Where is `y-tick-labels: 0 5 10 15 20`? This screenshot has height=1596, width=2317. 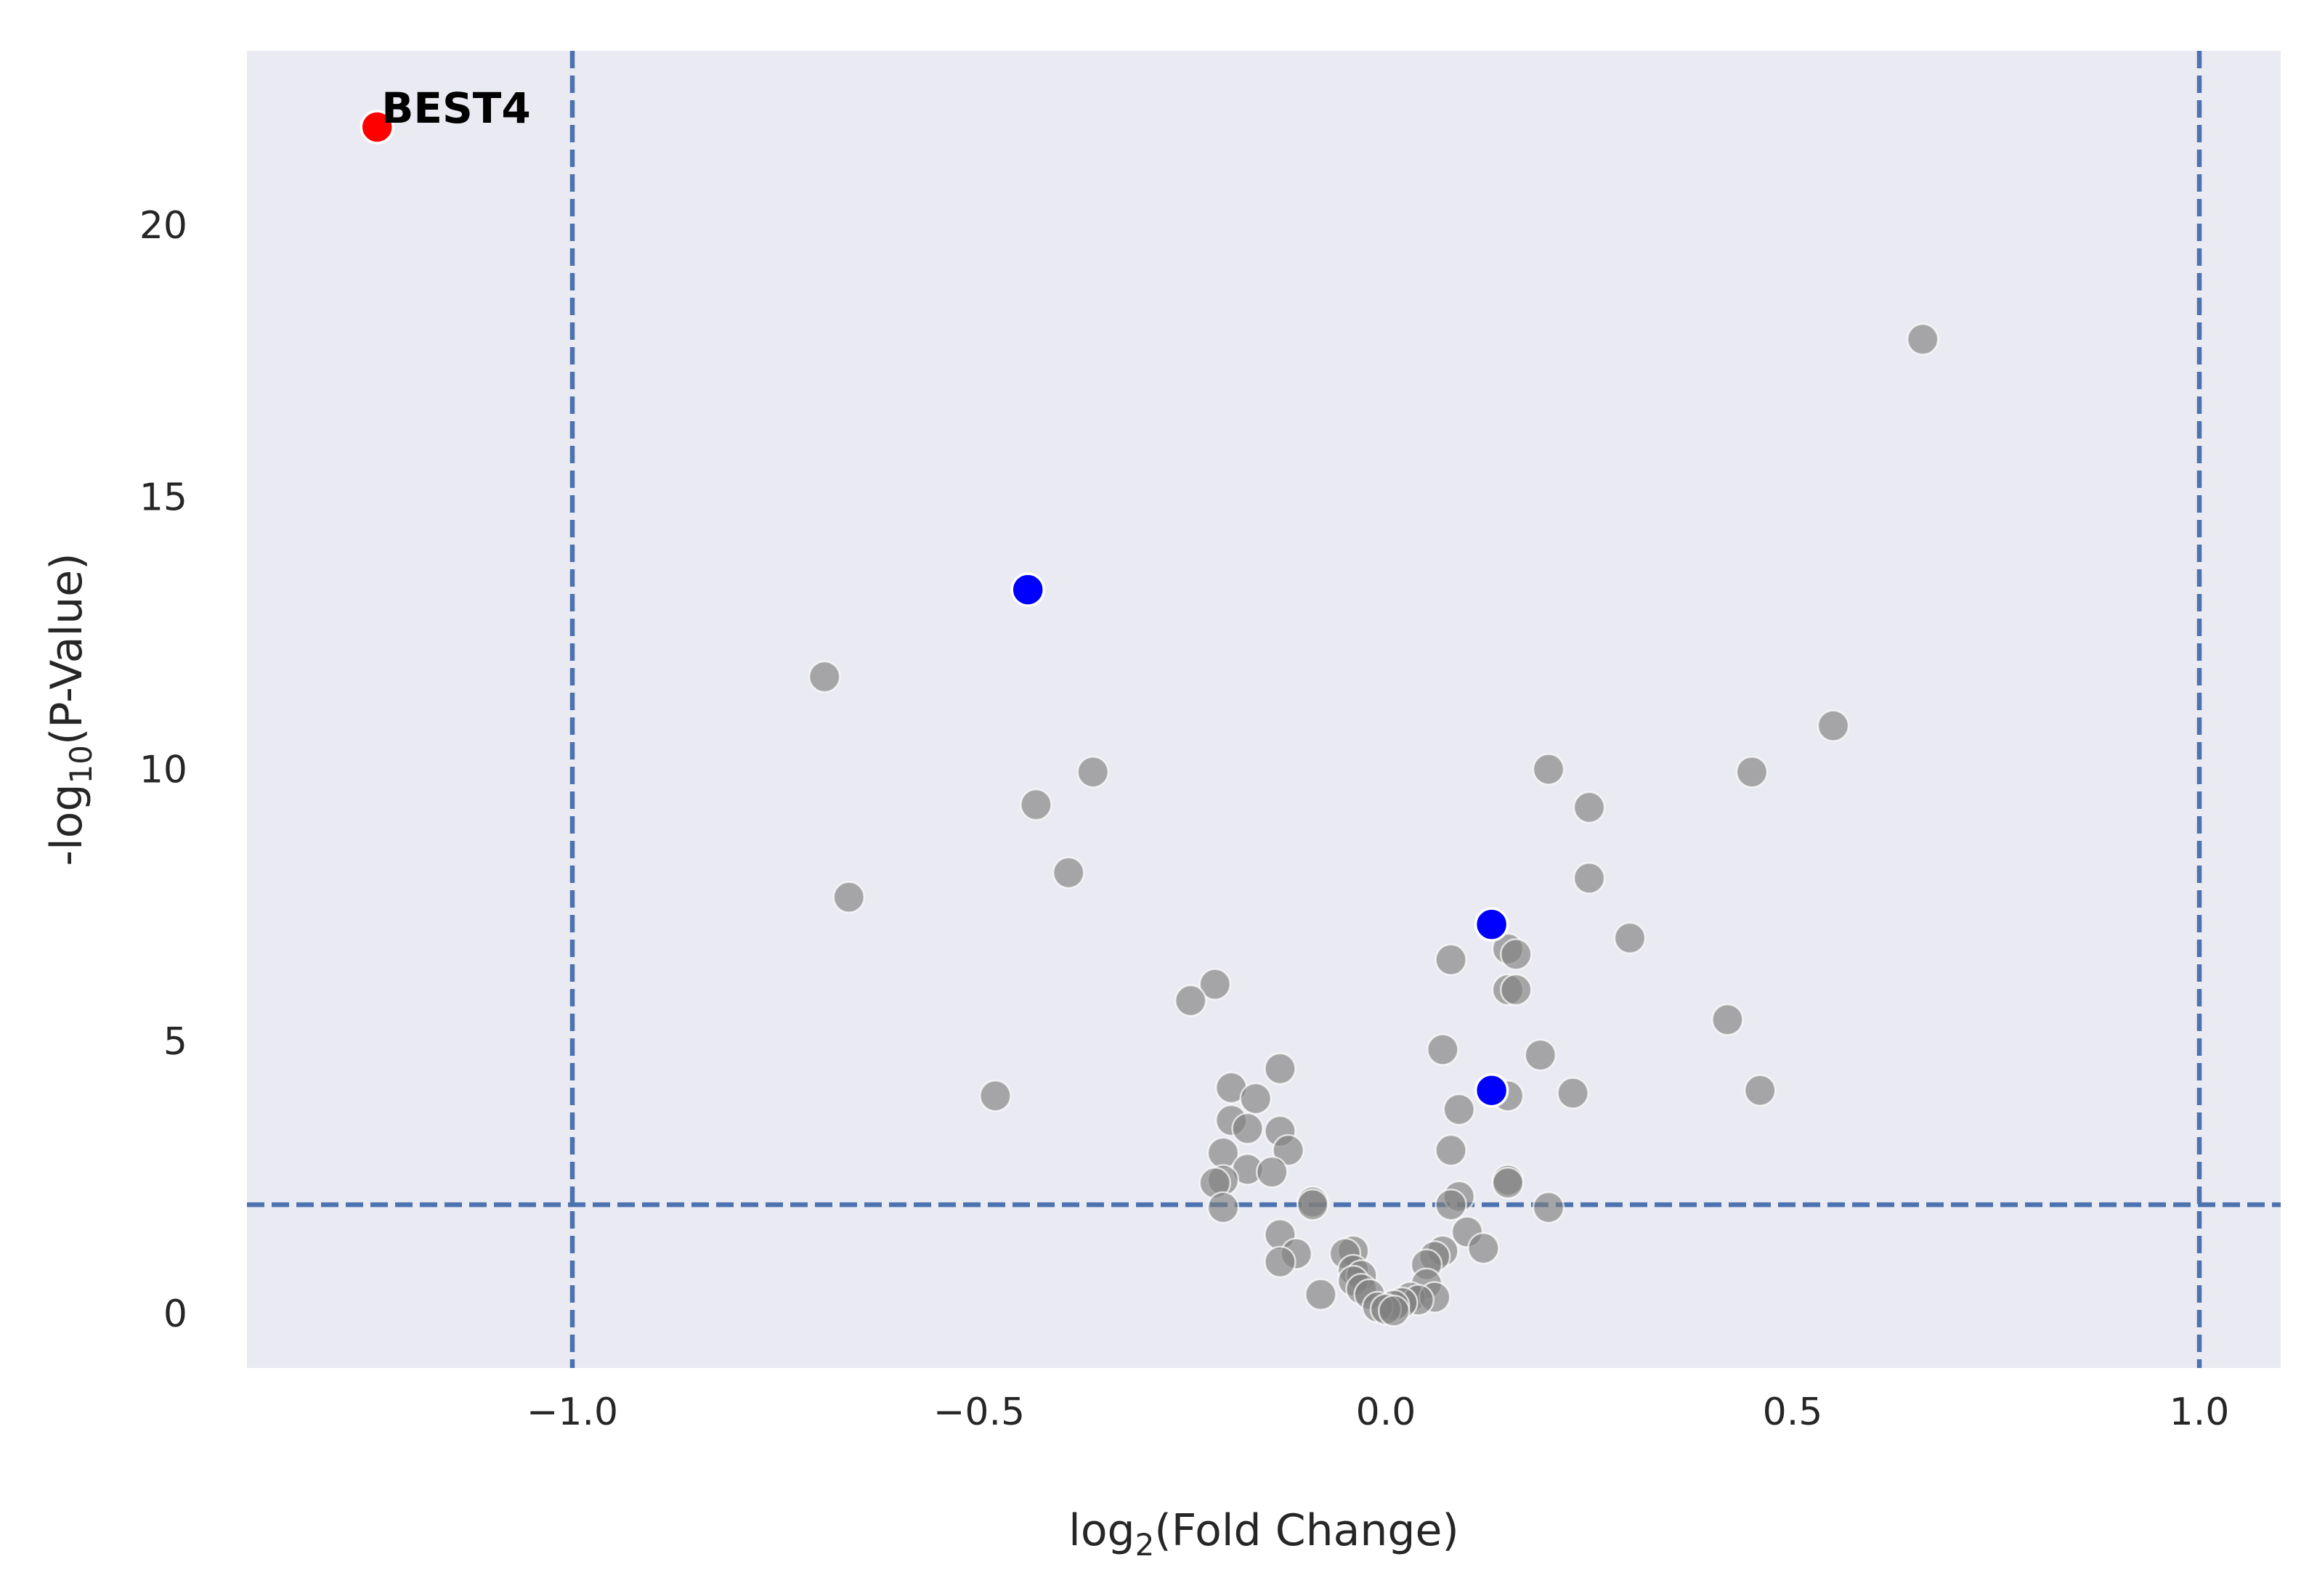
y-tick-labels: 0 5 10 15 20 is located at coordinates (163, 770).